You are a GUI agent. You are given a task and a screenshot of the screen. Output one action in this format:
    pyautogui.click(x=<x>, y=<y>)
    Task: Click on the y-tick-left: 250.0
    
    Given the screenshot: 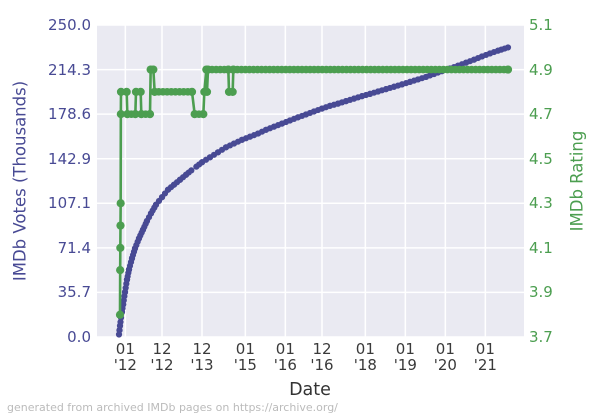 What is the action you would take?
    pyautogui.click(x=69, y=25)
    